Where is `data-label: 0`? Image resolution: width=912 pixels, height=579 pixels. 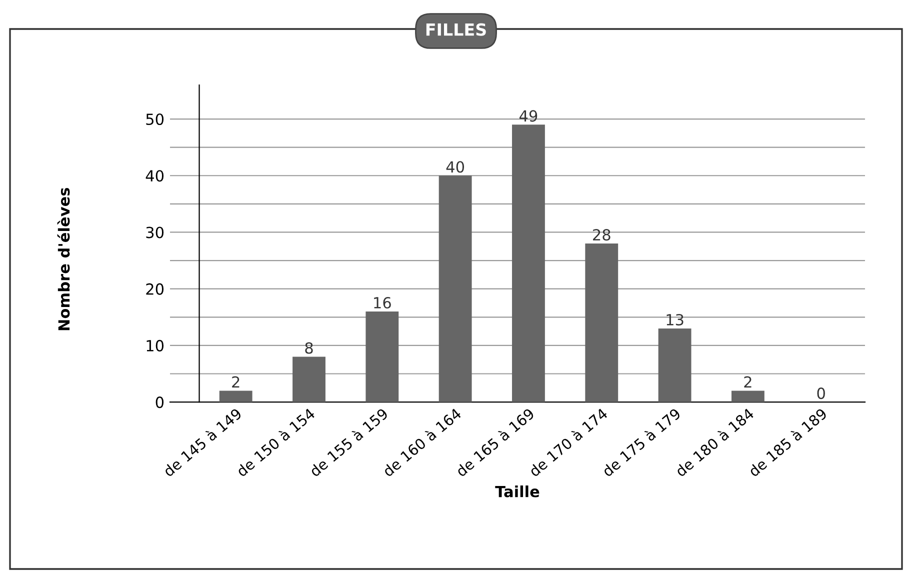
data-label: 0 is located at coordinates (821, 394).